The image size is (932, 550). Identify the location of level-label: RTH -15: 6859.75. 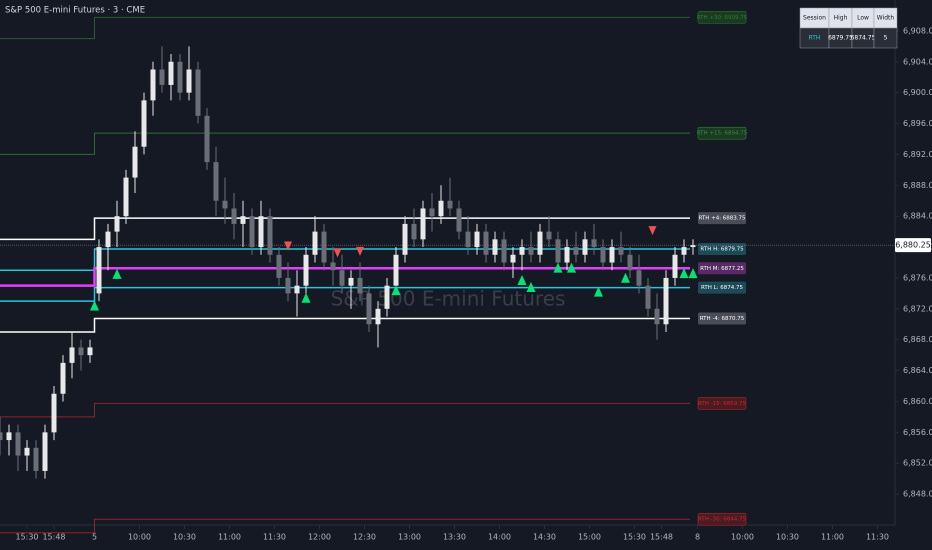
(722, 404).